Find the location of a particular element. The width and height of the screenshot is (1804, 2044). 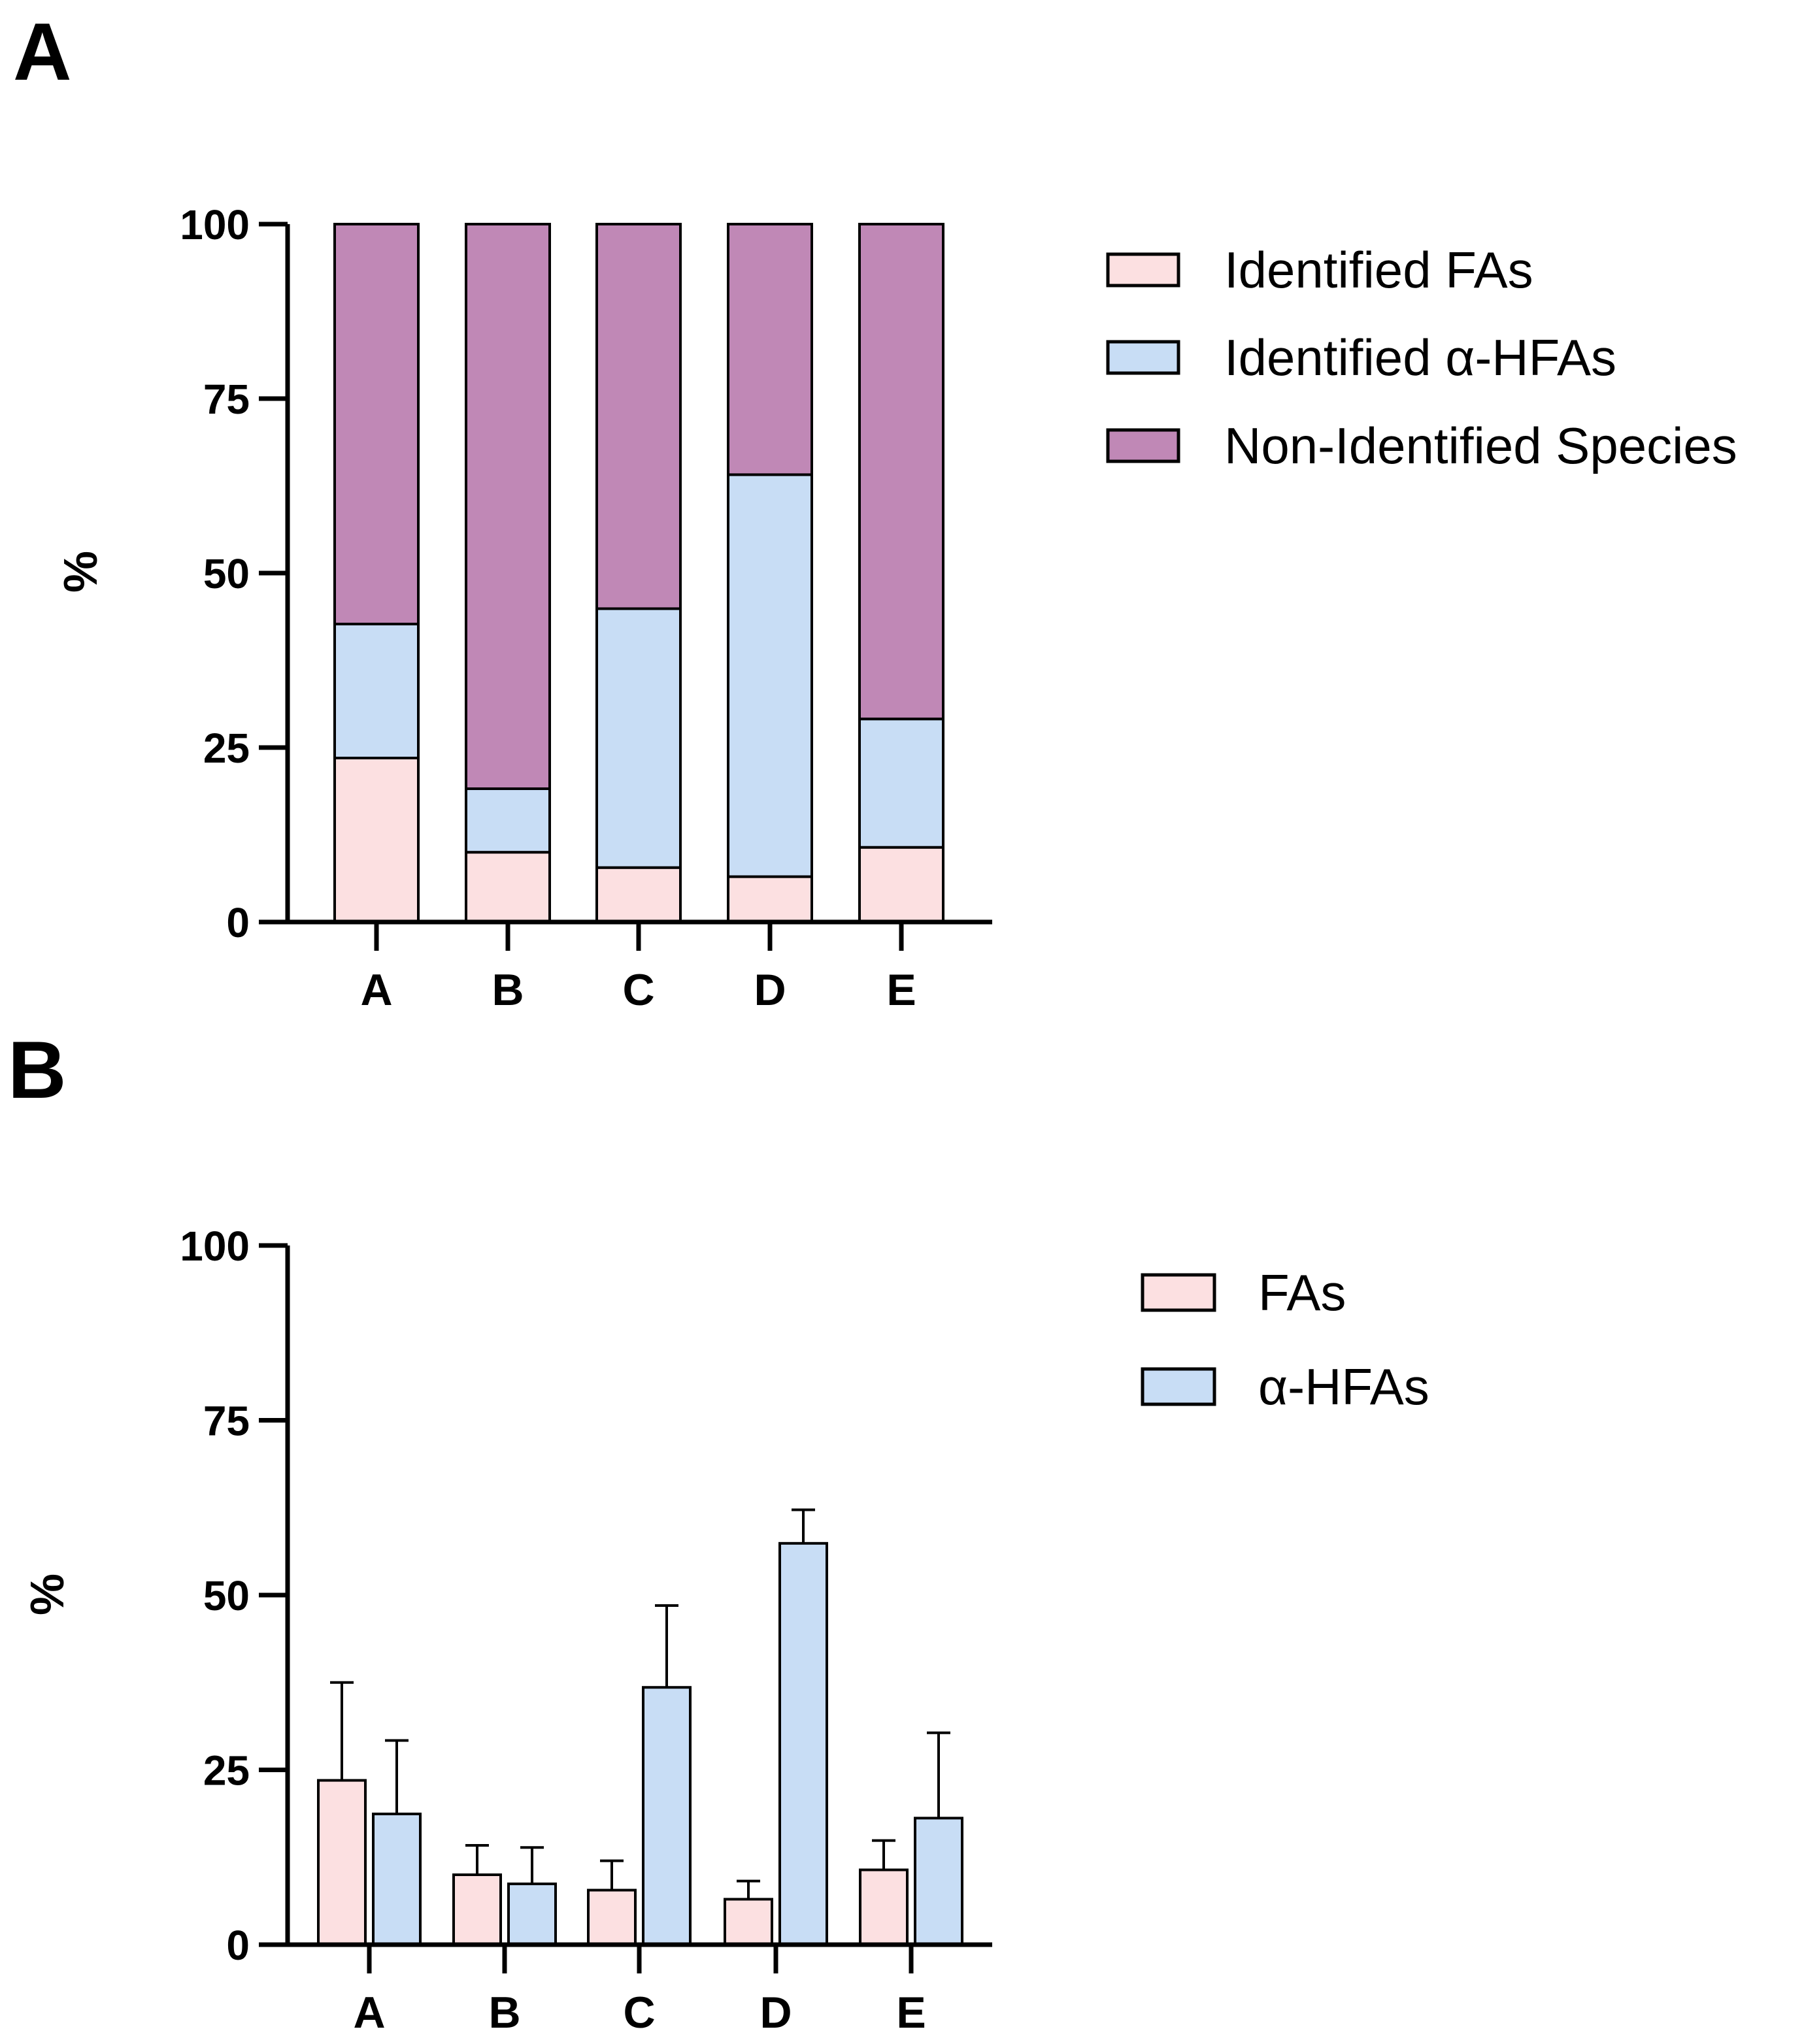

panel-b-y-tick-label: 25 is located at coordinates (227, 1770).